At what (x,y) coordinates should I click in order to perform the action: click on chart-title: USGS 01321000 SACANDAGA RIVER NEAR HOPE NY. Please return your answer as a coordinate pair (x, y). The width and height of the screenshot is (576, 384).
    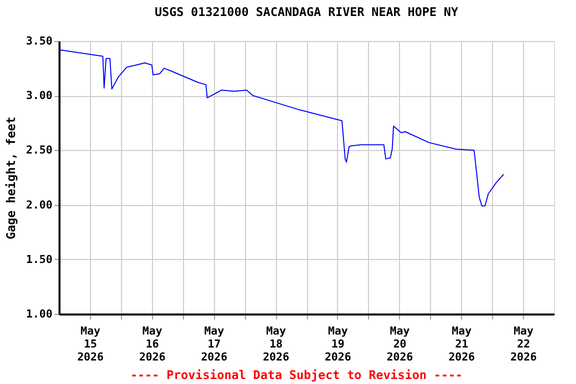
    Looking at the image, I should click on (306, 12).